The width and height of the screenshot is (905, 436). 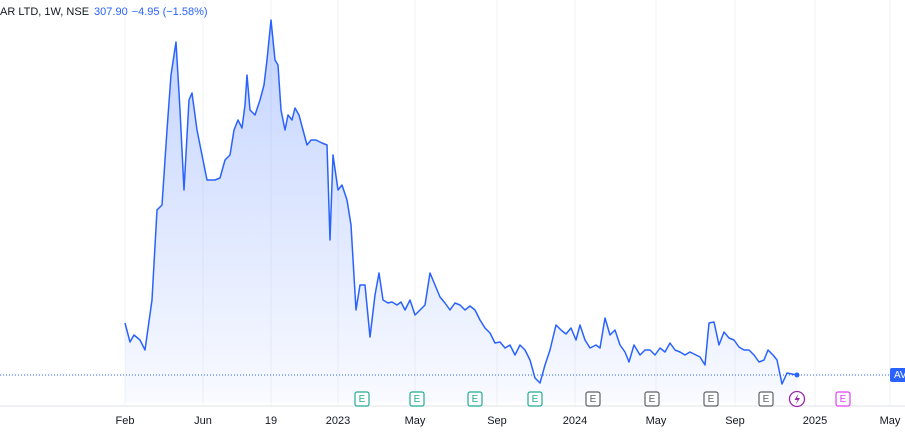 I want to click on x-ticks: Feb Jun 19 2023 May Sep 2024 May Sep 2025 May, so click(x=508, y=421).